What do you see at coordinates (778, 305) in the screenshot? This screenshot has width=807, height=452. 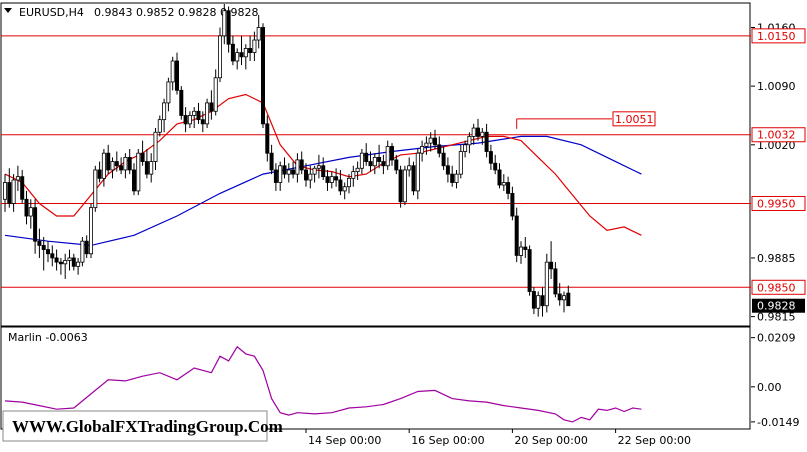 I see `current-price-box` at bounding box center [778, 305].